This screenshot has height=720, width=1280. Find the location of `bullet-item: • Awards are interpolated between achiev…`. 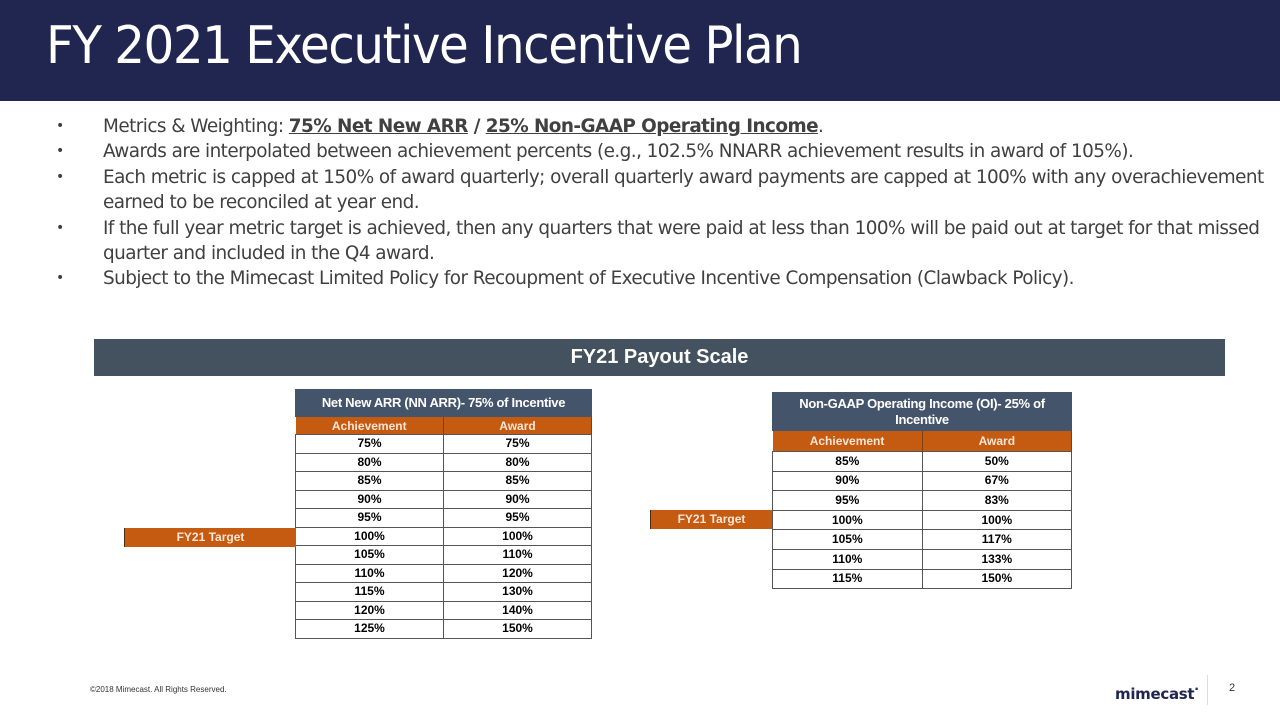

bullet-item: • Awards are interpolated between achiev… is located at coordinates (661, 151).